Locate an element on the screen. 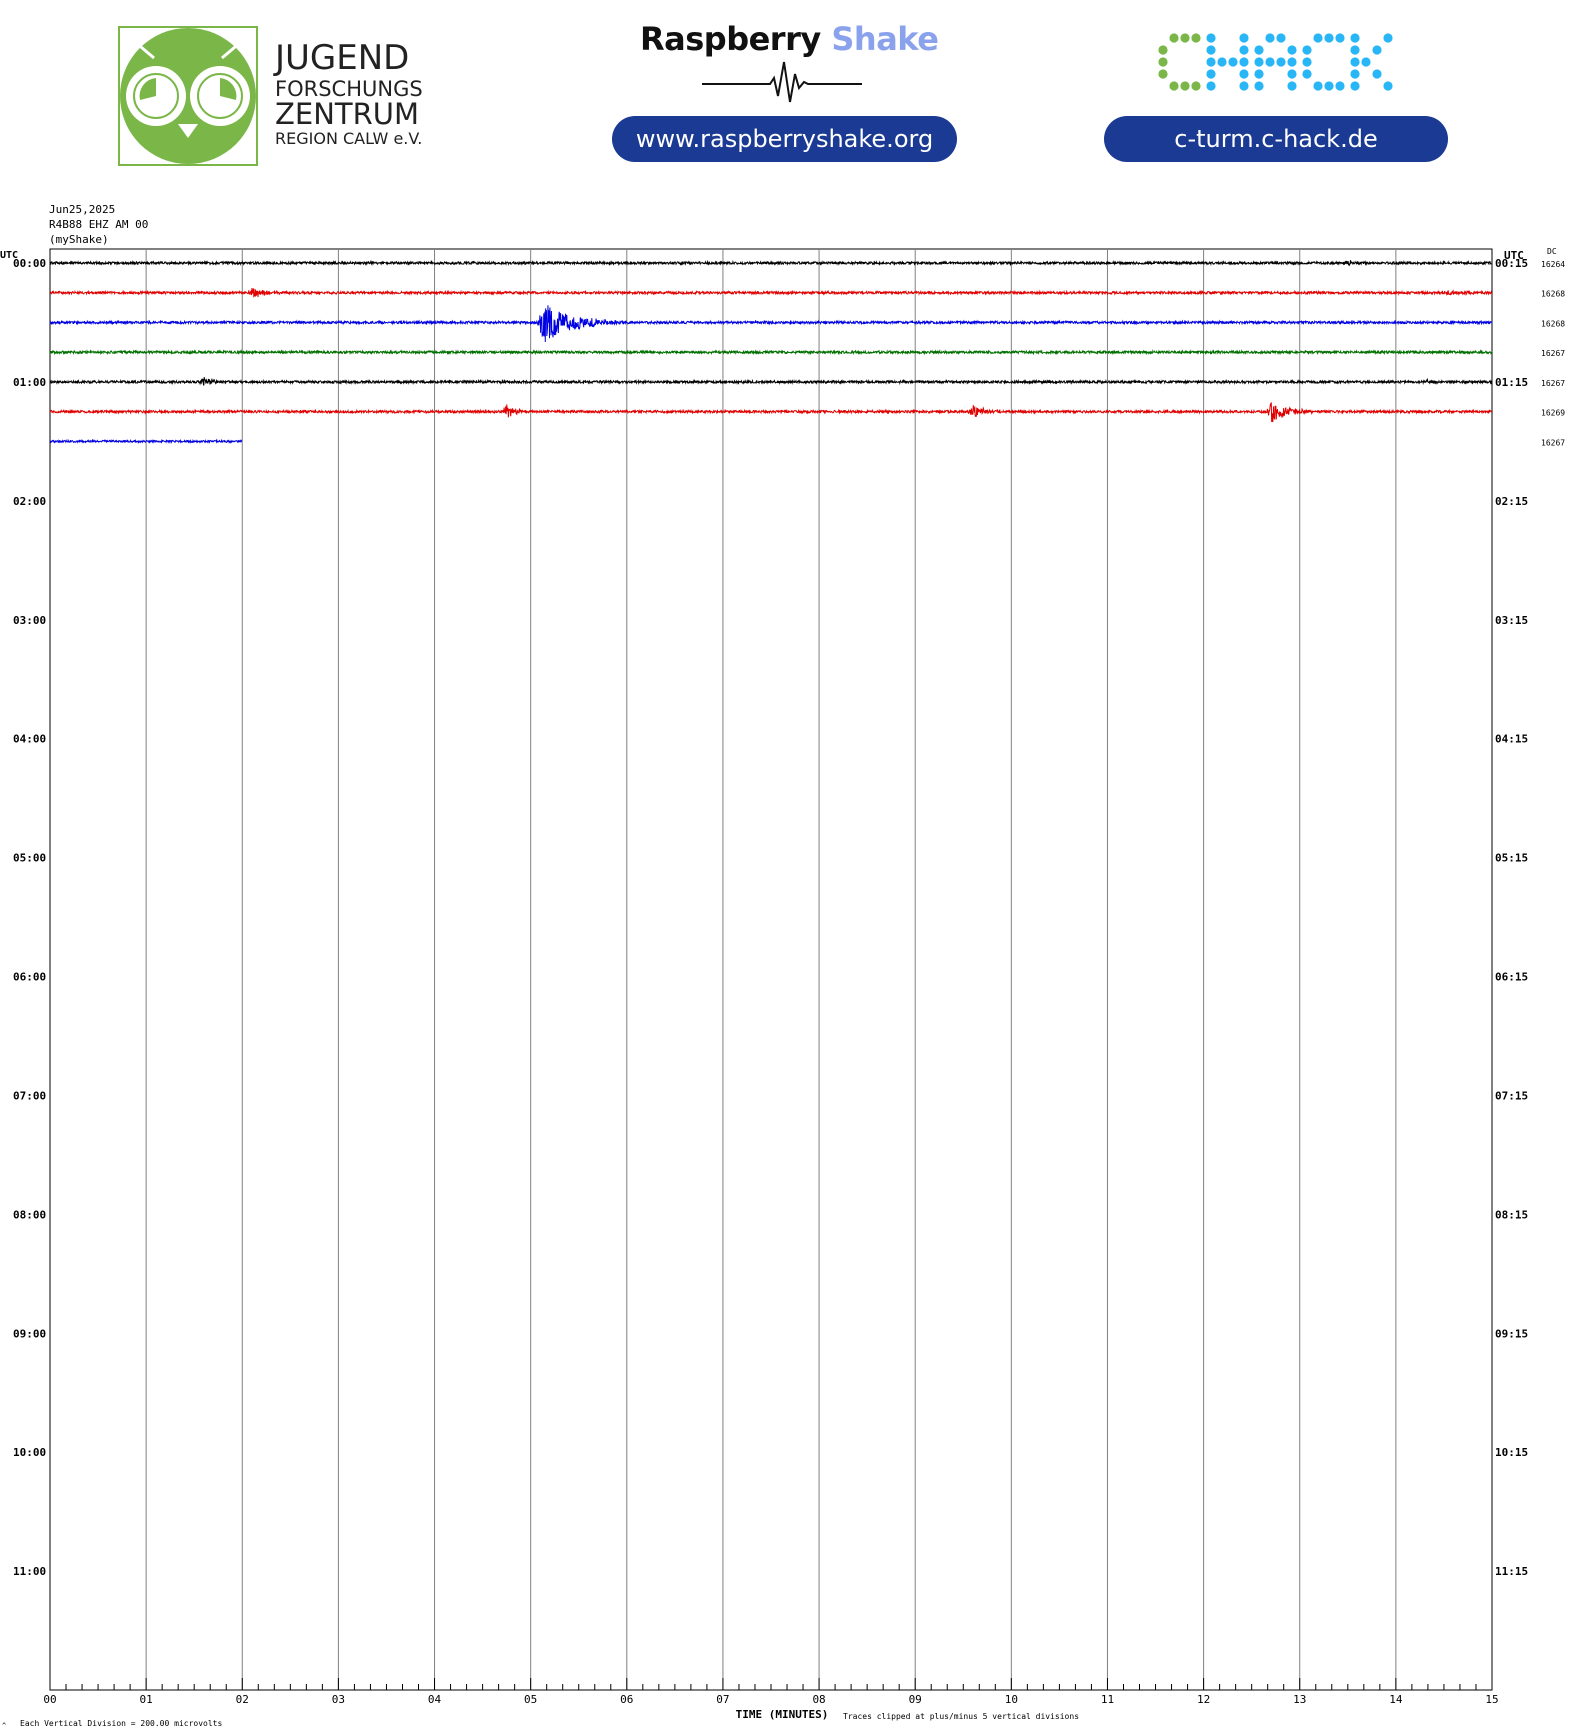 This screenshot has width=1570, height=1732. x-tick-label: 09 is located at coordinates (915, 1699).